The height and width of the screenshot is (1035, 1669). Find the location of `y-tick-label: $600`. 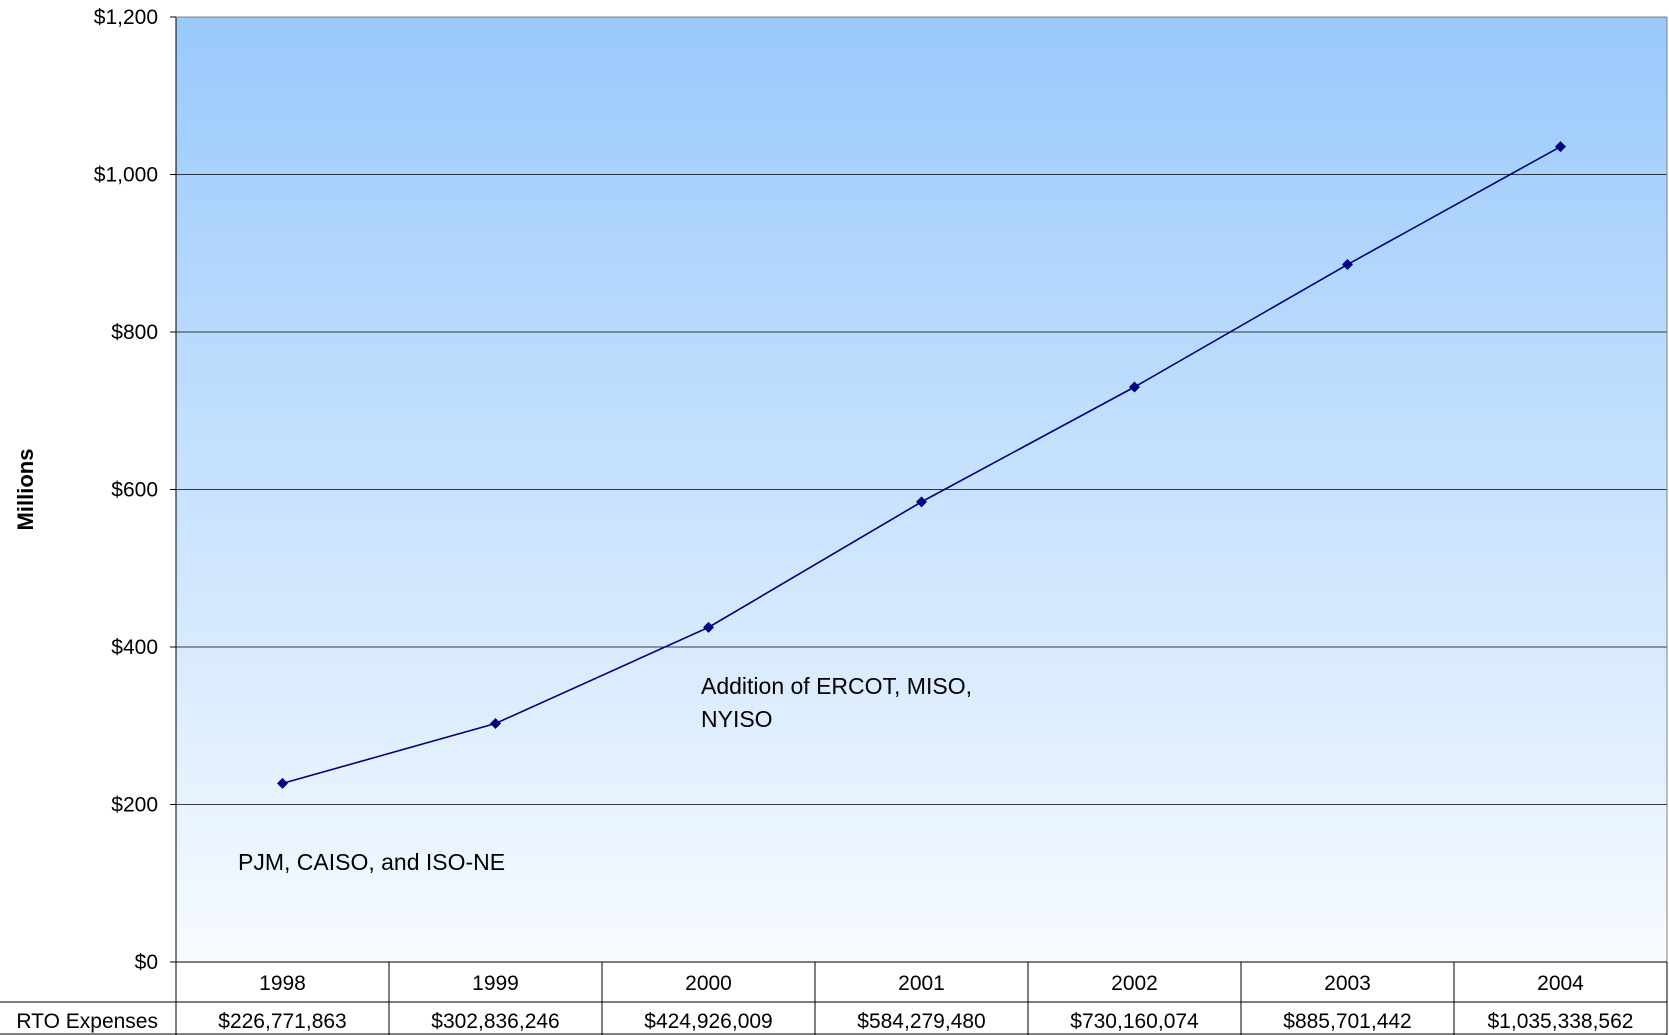

y-tick-label: $600 is located at coordinates (134, 490).